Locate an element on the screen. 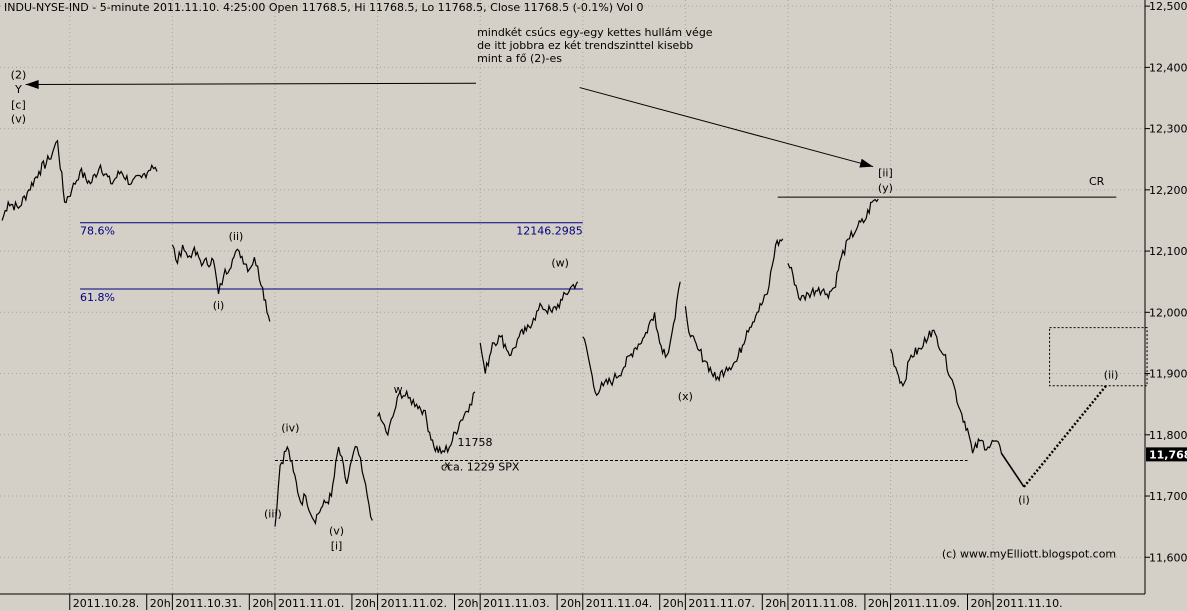 This screenshot has height=611, width=1187. x-tick-label: 2011.10.28. is located at coordinates (106, 603).